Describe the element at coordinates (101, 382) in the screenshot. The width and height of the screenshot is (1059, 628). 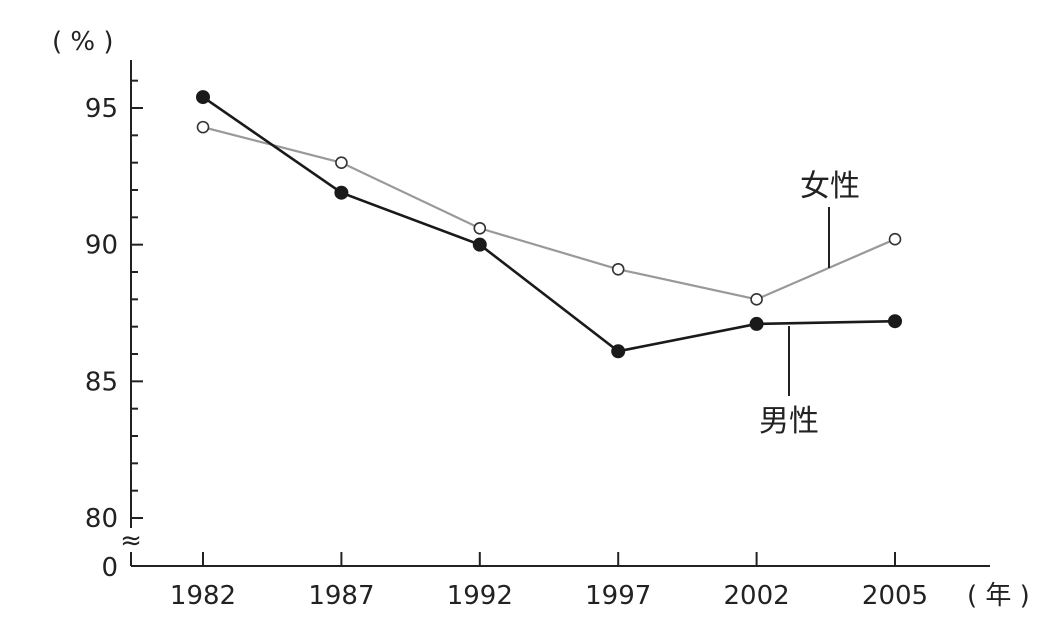
I see `y-tick-label: 85` at that location.